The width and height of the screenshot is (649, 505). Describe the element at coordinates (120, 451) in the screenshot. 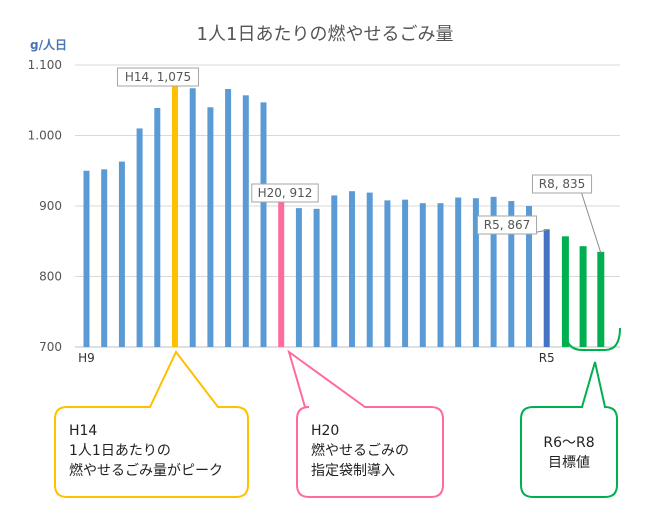

I see `callout-peak-line: 1人1日あたりの` at that location.